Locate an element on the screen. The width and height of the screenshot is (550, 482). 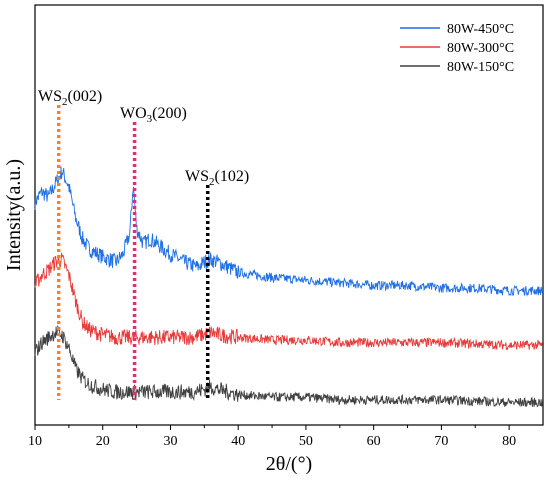
x-tick-label-7: 80 is located at coordinates (509, 441).